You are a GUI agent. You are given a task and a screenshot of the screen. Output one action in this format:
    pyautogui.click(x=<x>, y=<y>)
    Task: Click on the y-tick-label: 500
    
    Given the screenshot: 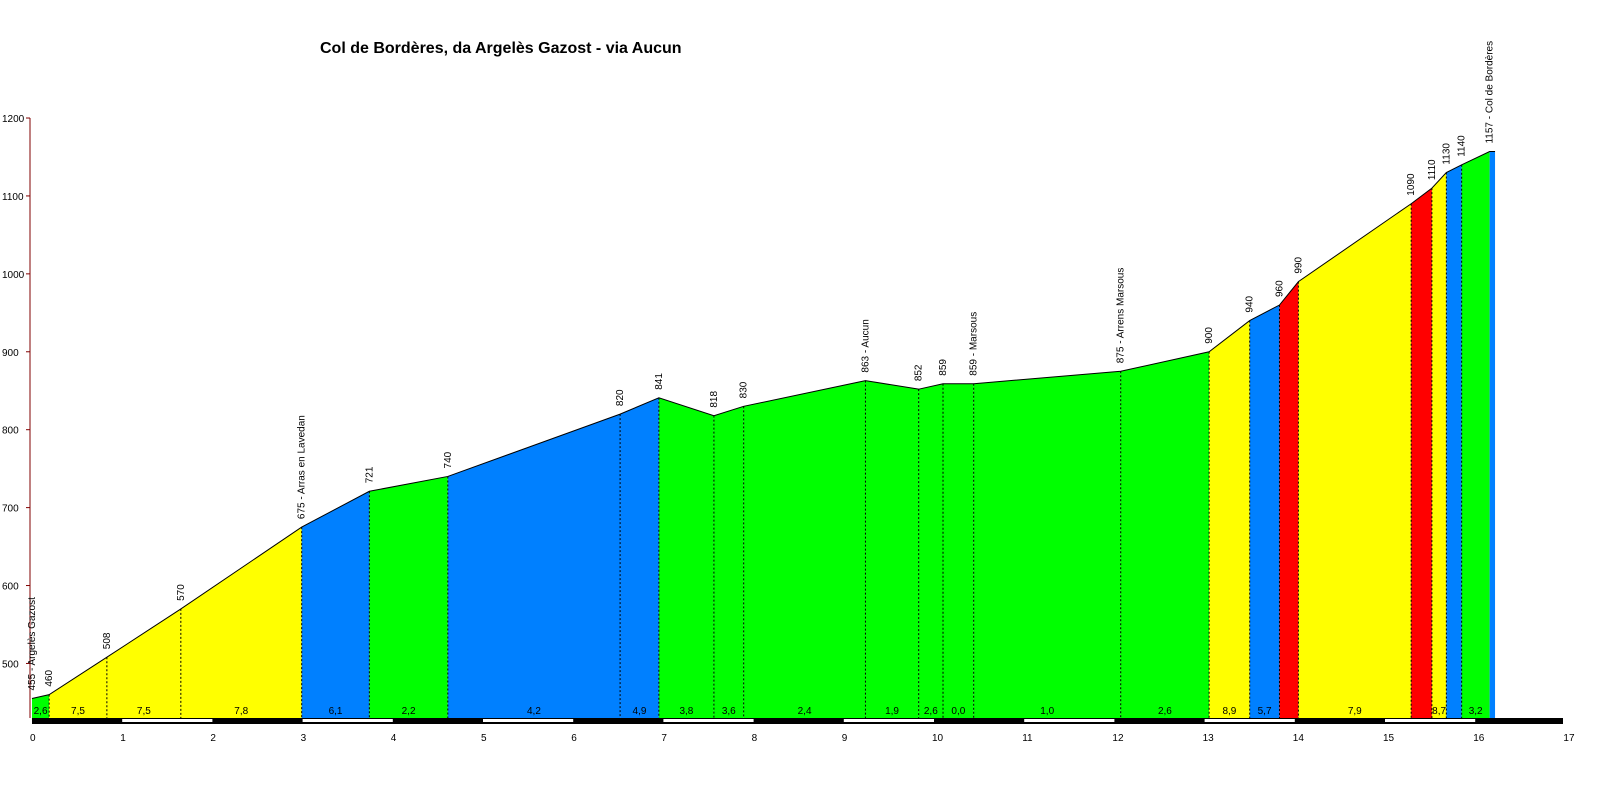 What is the action you would take?
    pyautogui.click(x=10, y=664)
    